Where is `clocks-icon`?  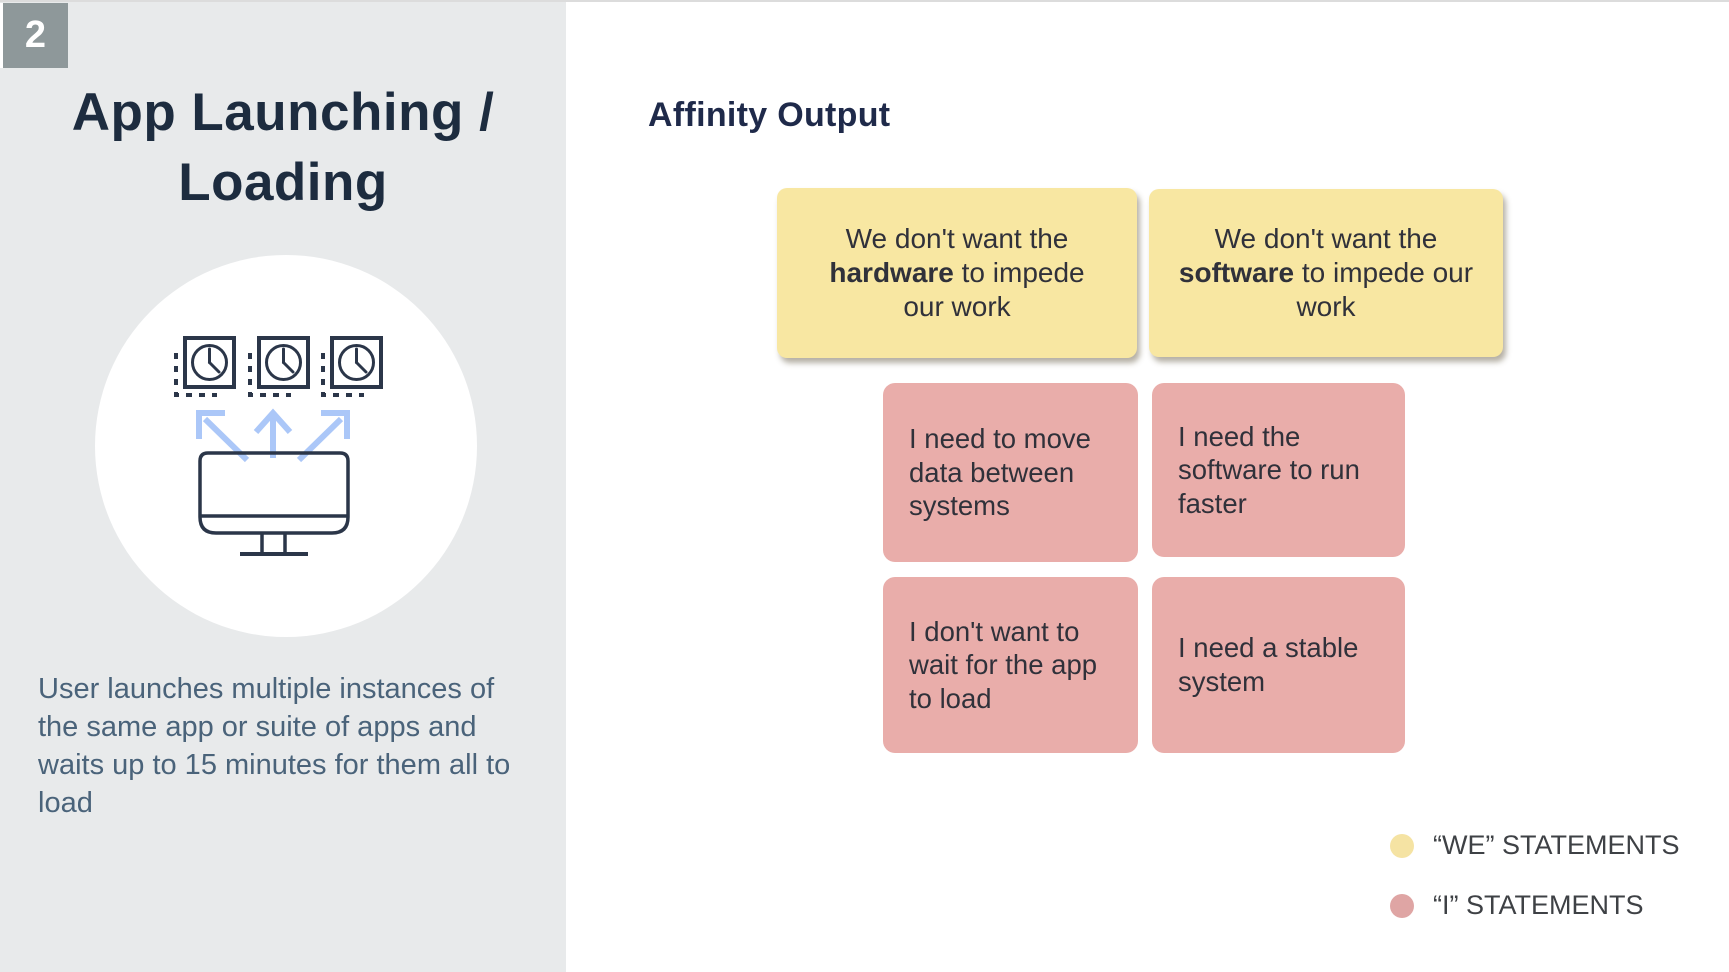
clocks-icon is located at coordinates (283, 362).